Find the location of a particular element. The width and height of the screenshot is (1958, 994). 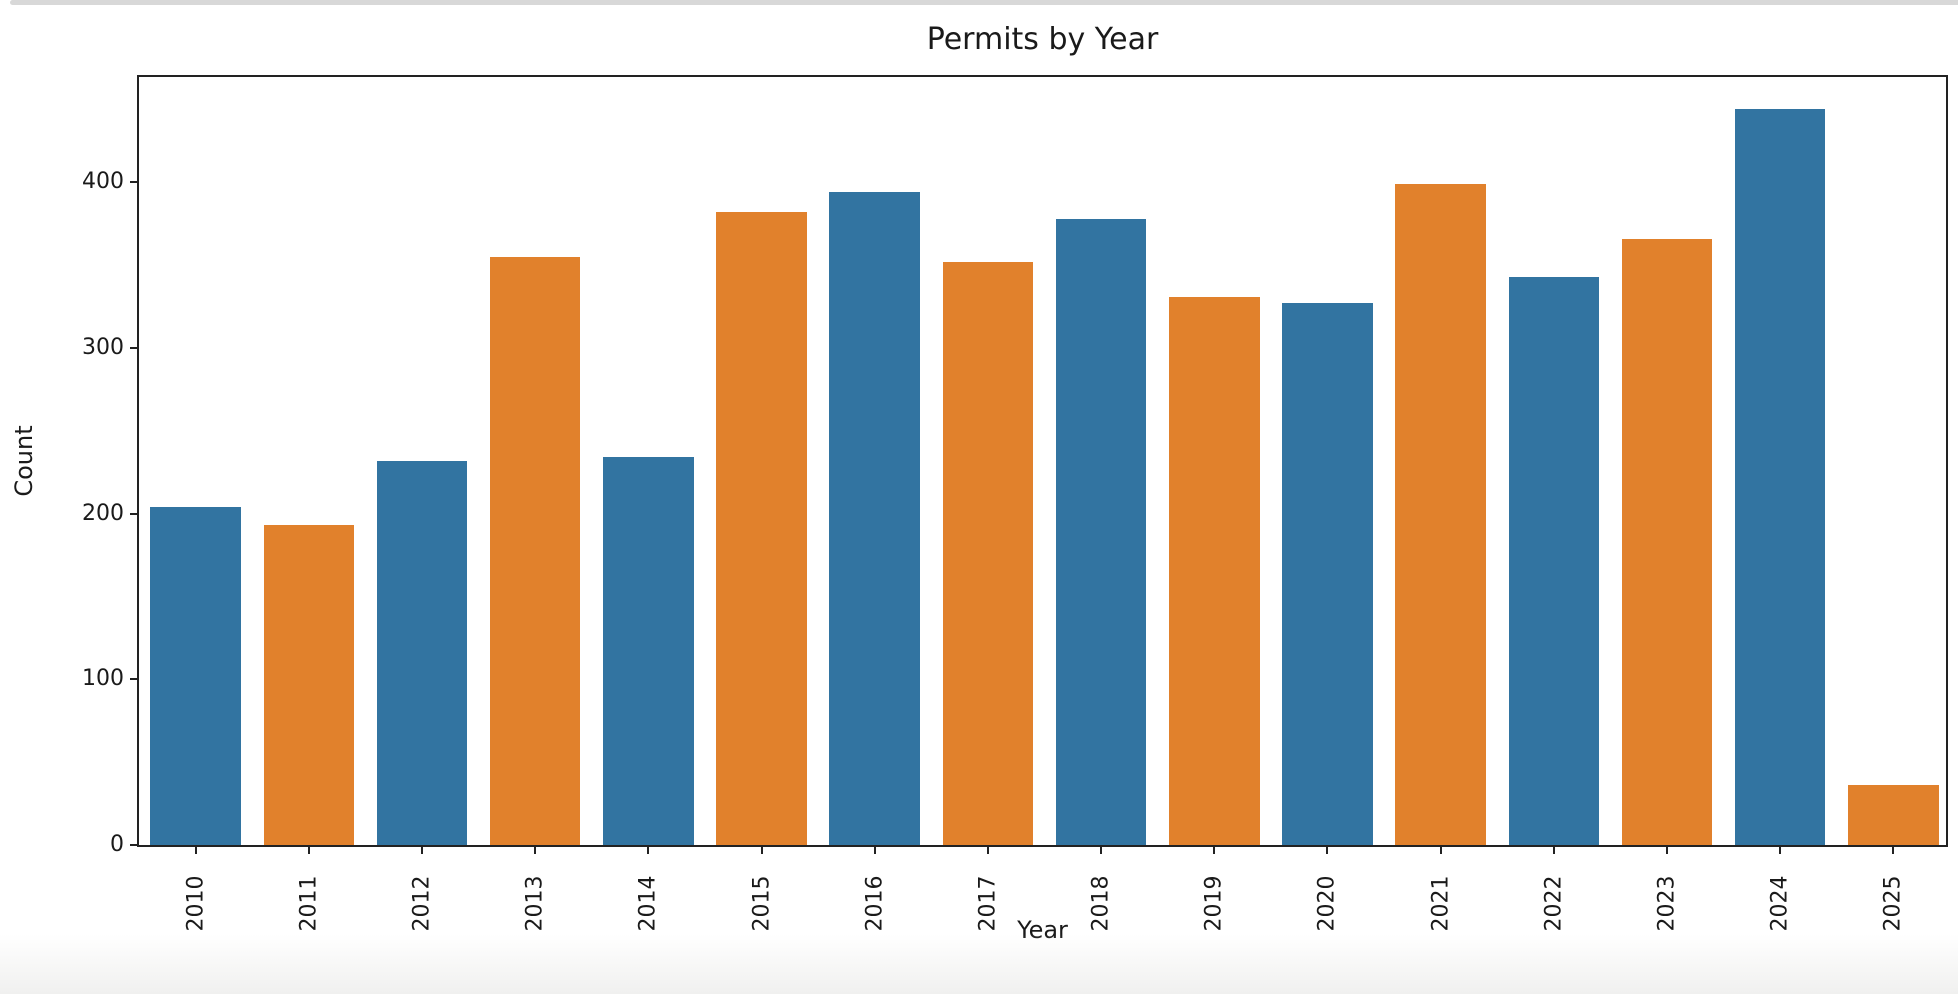

bar-2010 is located at coordinates (195, 676).